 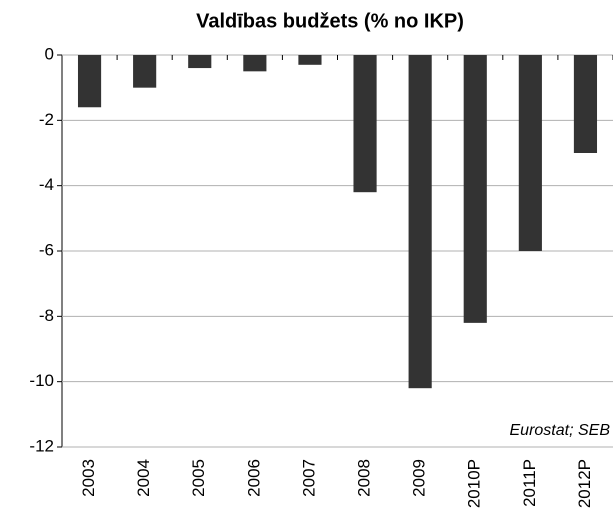 What do you see at coordinates (364, 478) in the screenshot?
I see `x-tick-label: 2008` at bounding box center [364, 478].